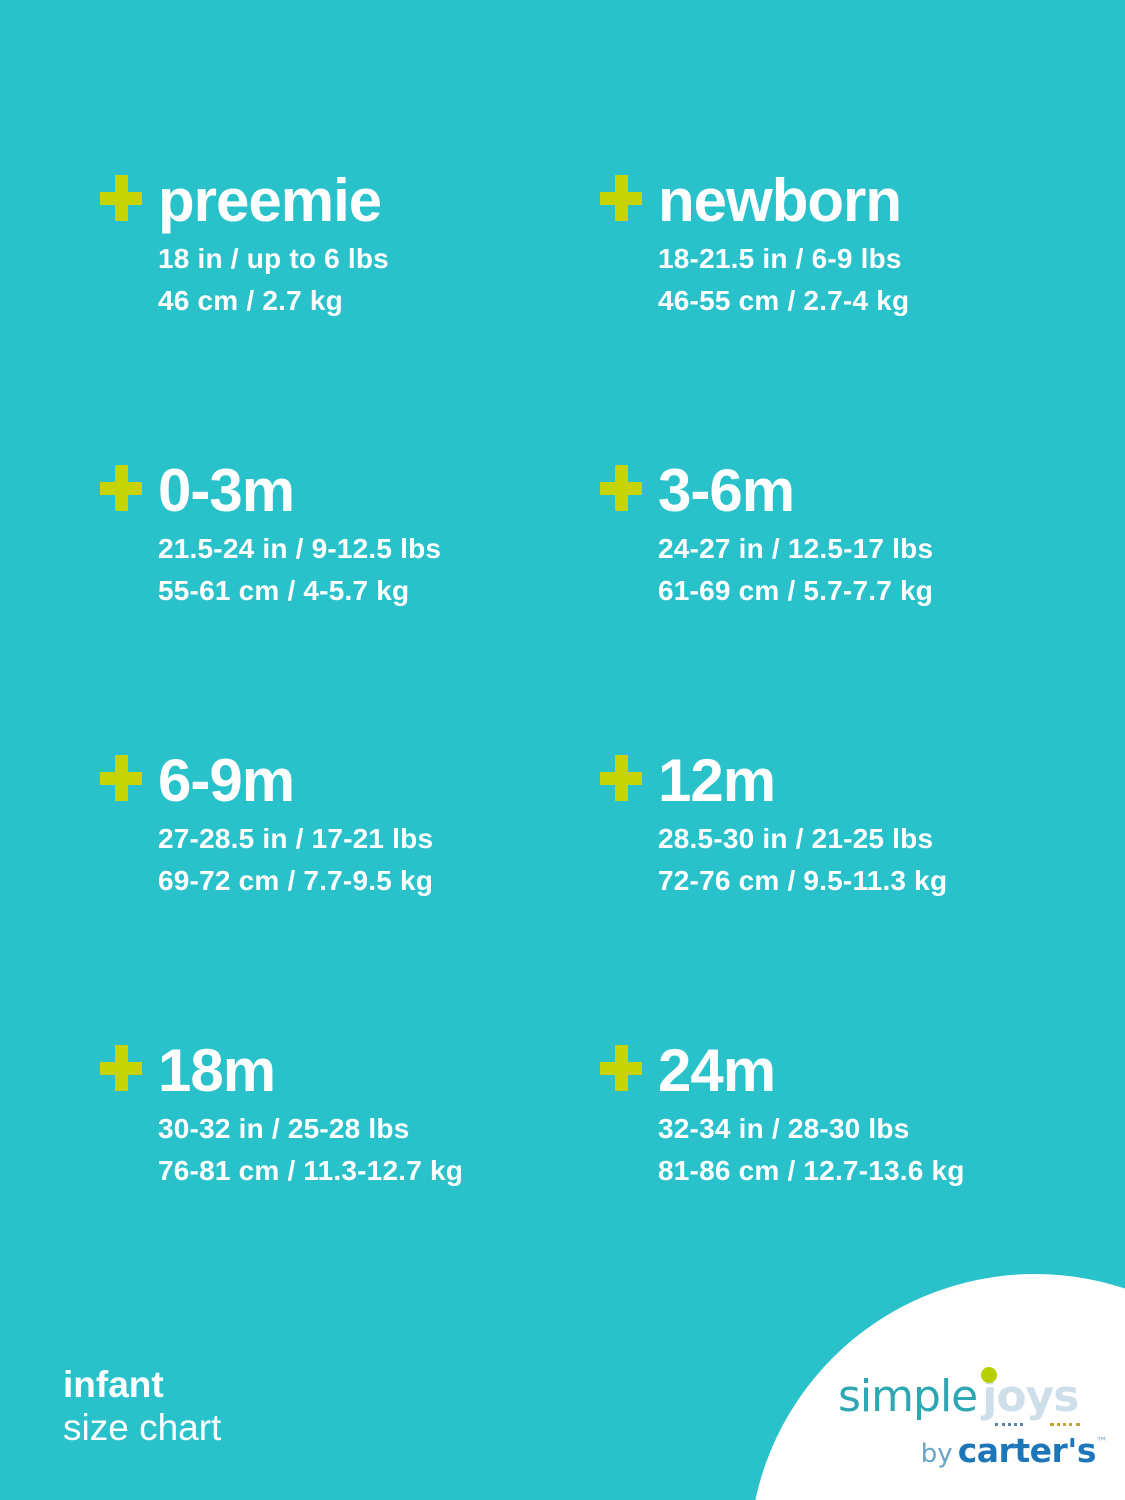  Describe the element at coordinates (270, 200) in the screenshot. I see `size-label: preemie` at that location.